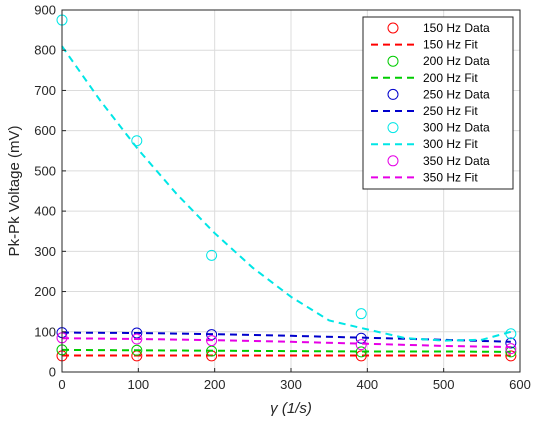  What do you see at coordinates (456, 28) in the screenshot?
I see `legend-label: 150 Hz Data` at bounding box center [456, 28].